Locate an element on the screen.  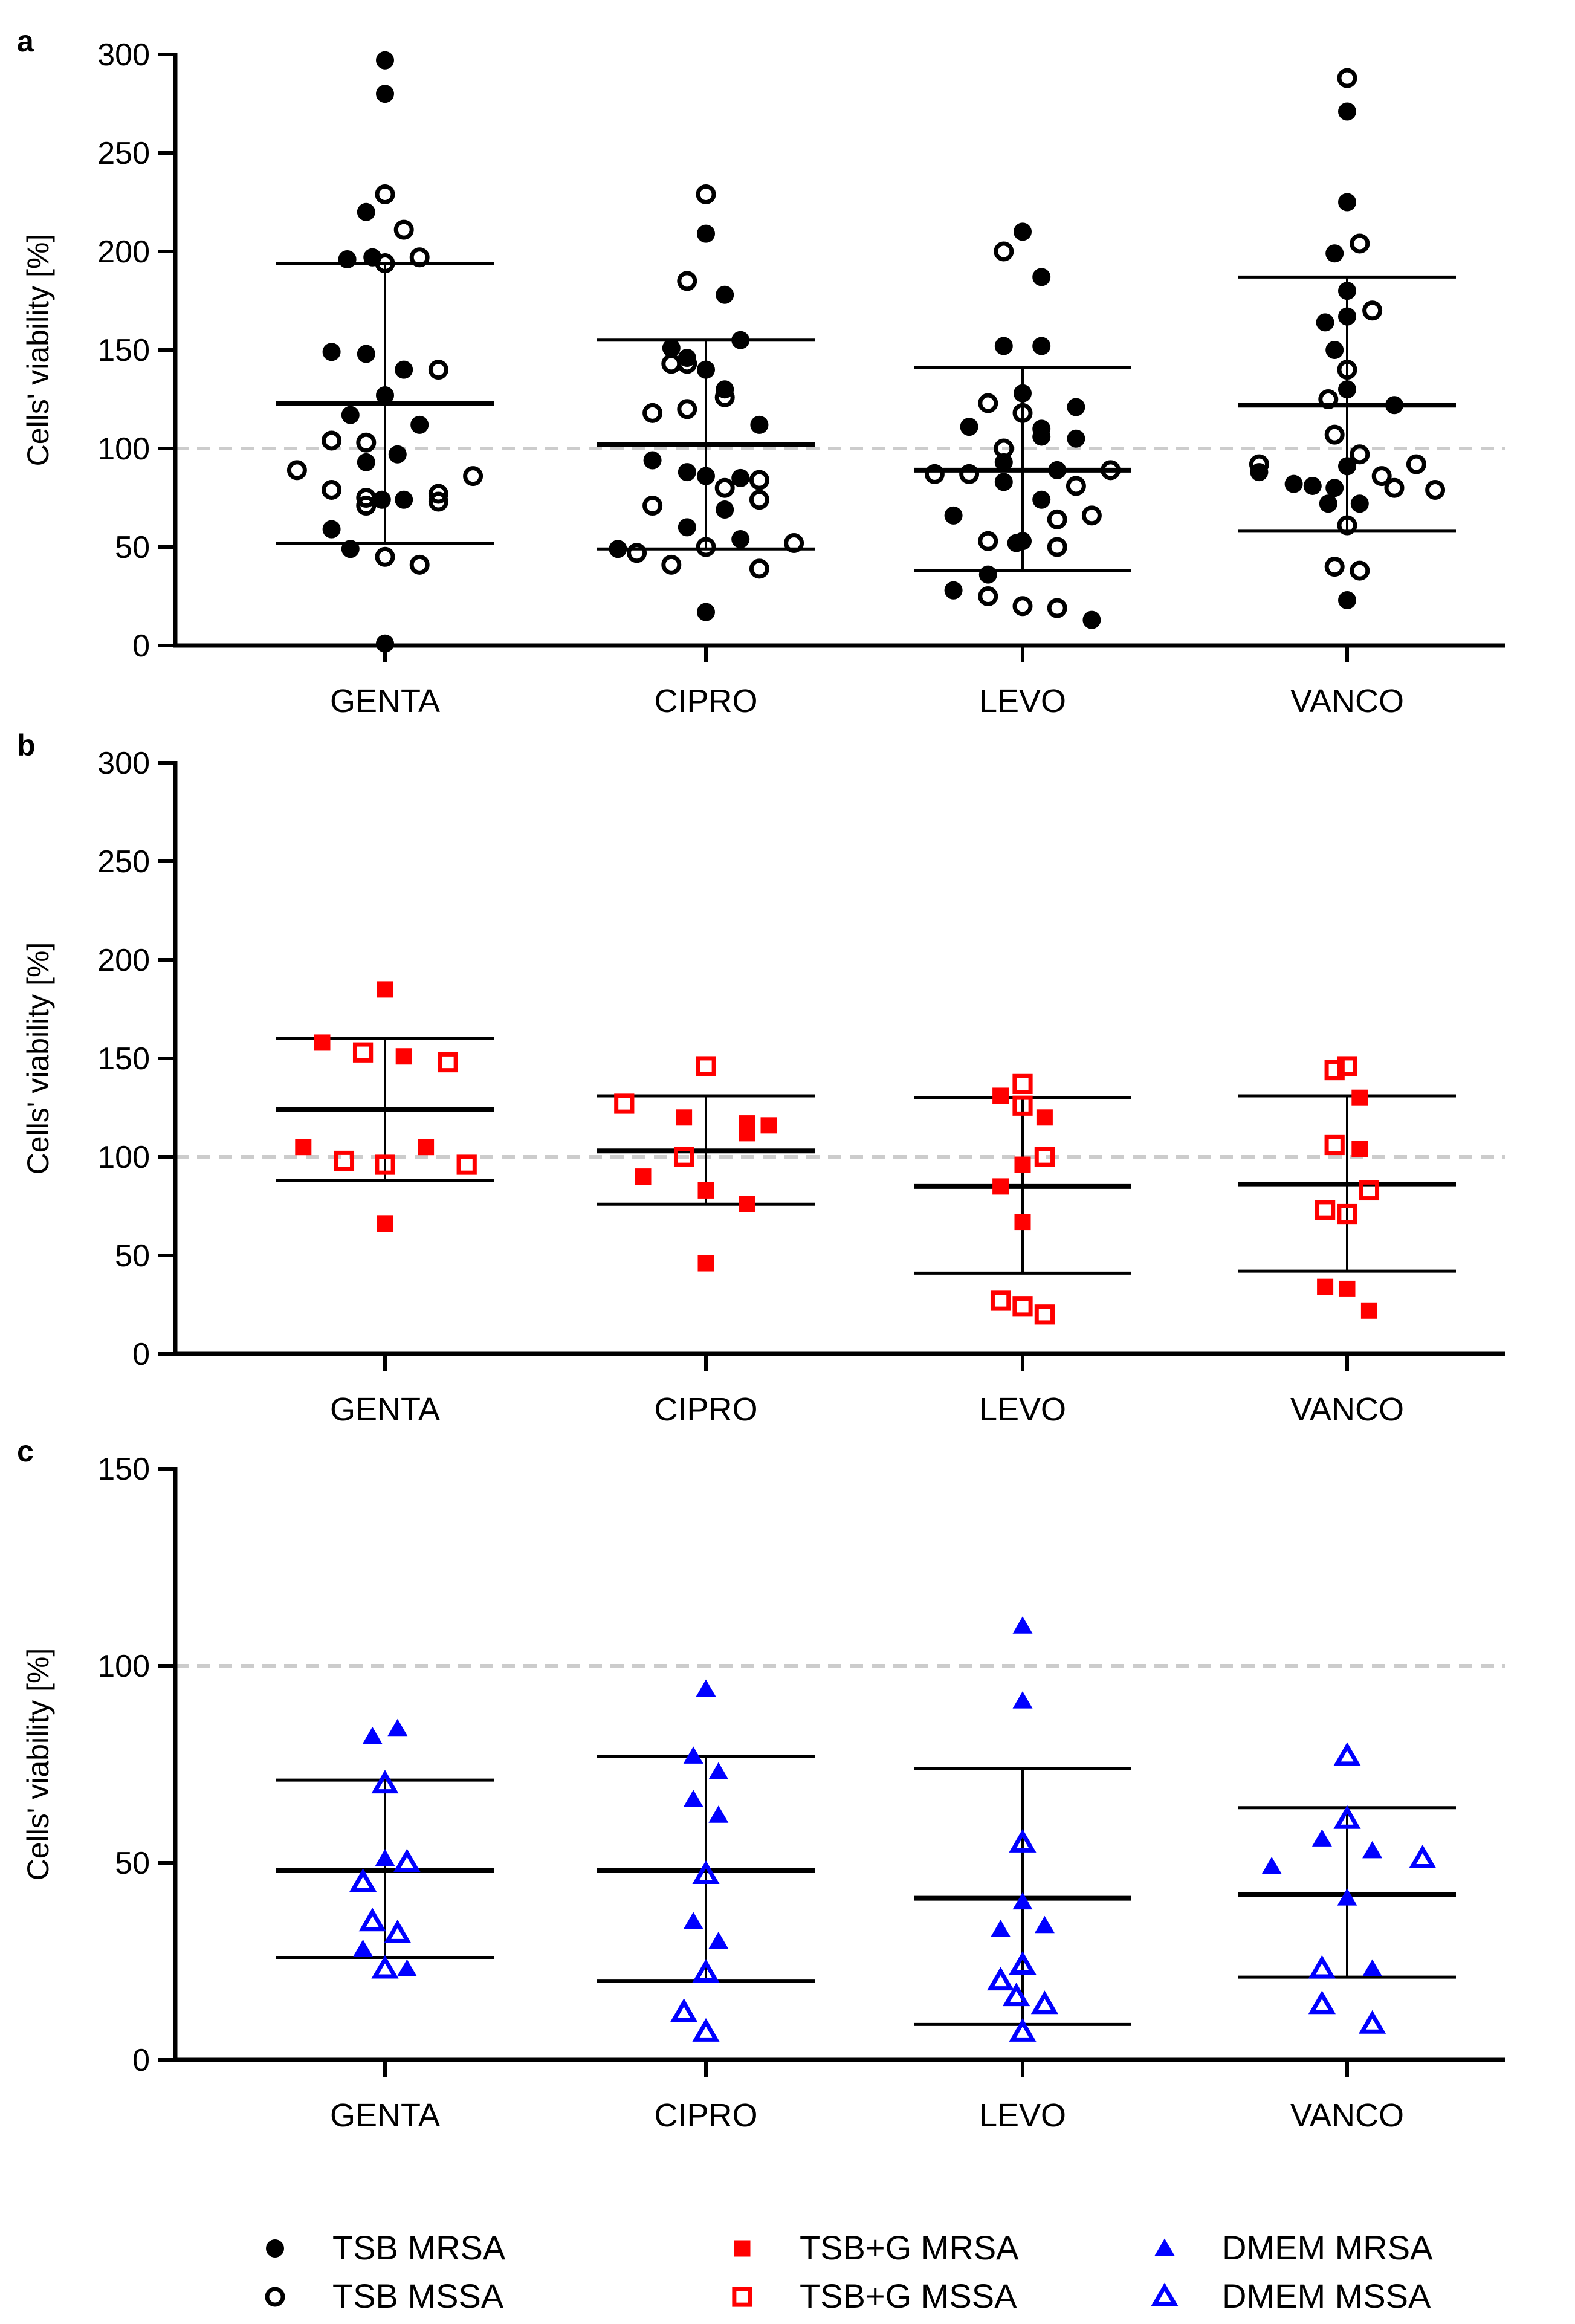
summary-bar-levo is located at coordinates (1022, 1185).